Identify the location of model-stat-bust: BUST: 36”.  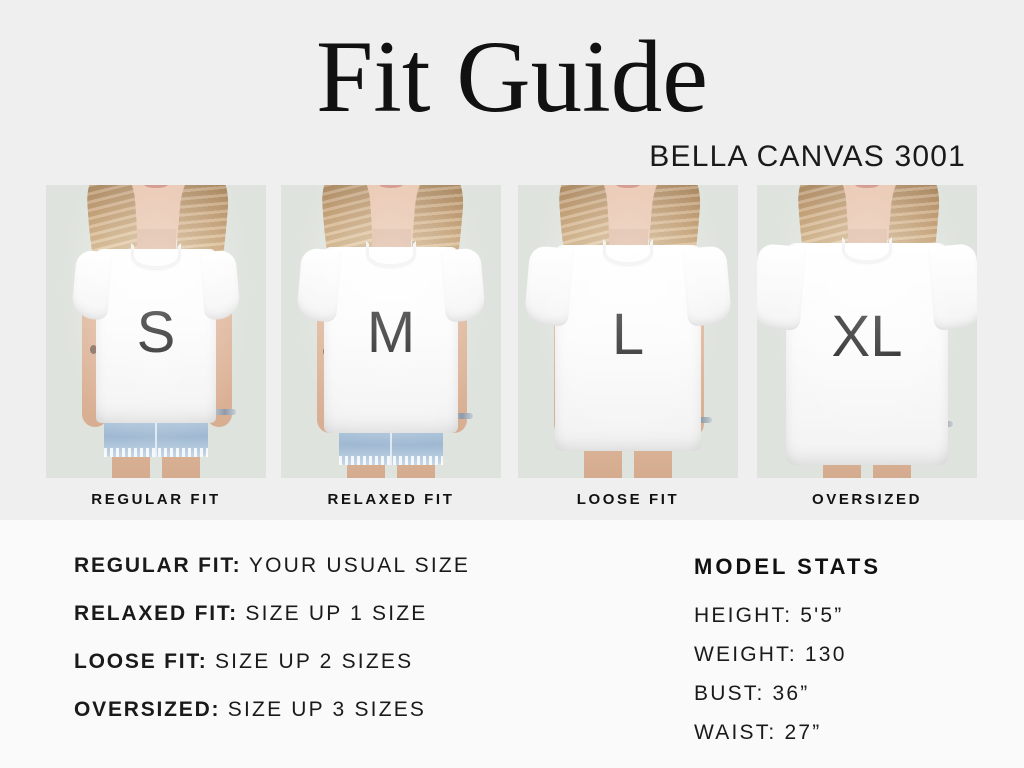
(752, 693).